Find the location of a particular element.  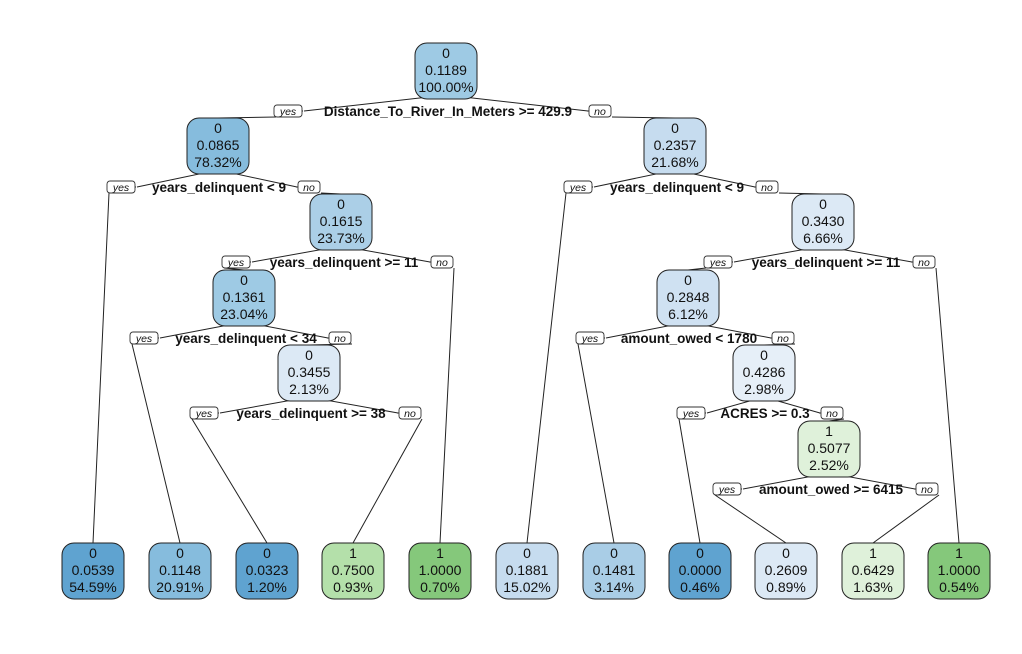

tree-edge-s1-yes is located at coordinates (114, 365).